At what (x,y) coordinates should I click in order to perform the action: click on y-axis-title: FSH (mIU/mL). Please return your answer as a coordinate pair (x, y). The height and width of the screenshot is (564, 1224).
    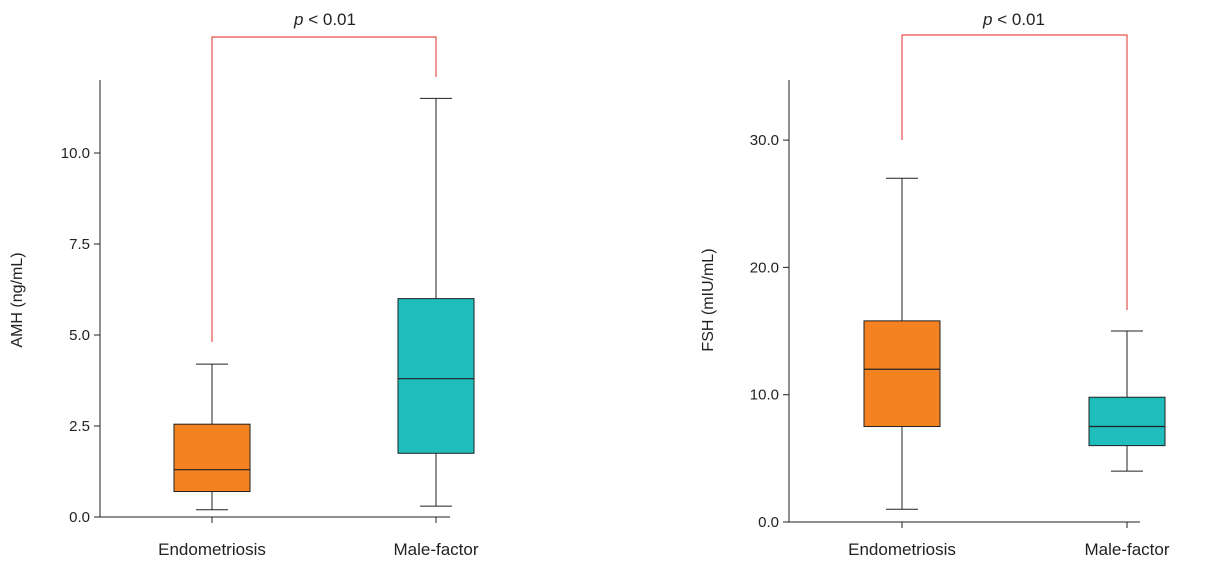
    Looking at the image, I should click on (708, 299).